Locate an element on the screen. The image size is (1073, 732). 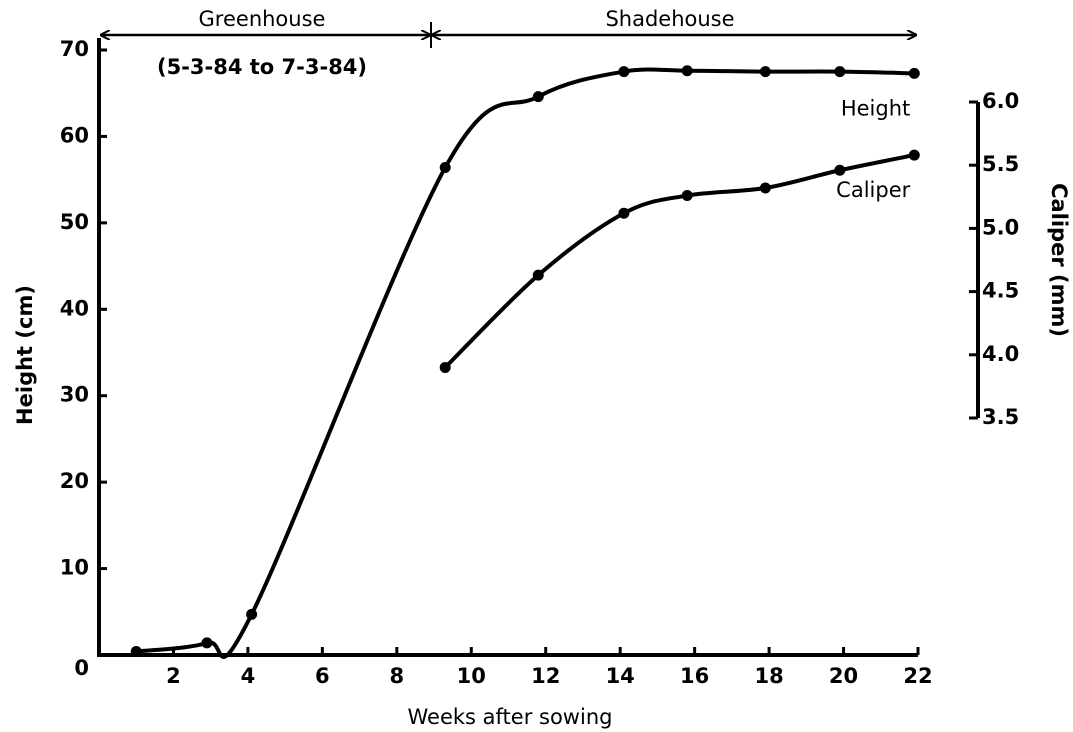
annotation: Shadehouse is located at coordinates (669, 19).